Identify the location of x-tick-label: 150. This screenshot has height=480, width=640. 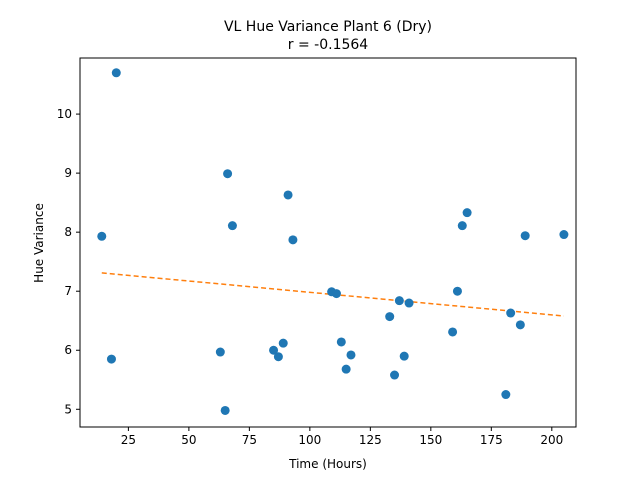
(430, 440).